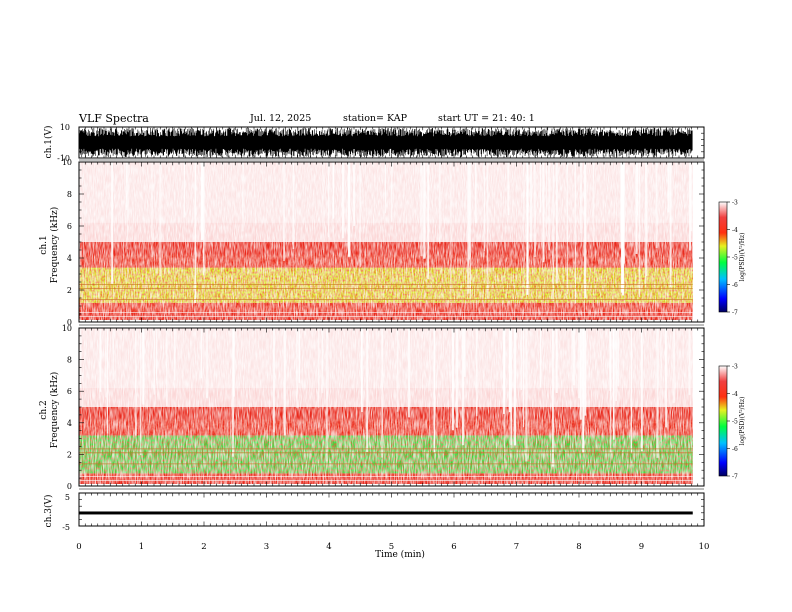 The width and height of the screenshot is (792, 612). I want to click on colorbar-ch2: -3 -4 -5 -6 -7 log(PSD)(V²/Hz), so click(732, 422).